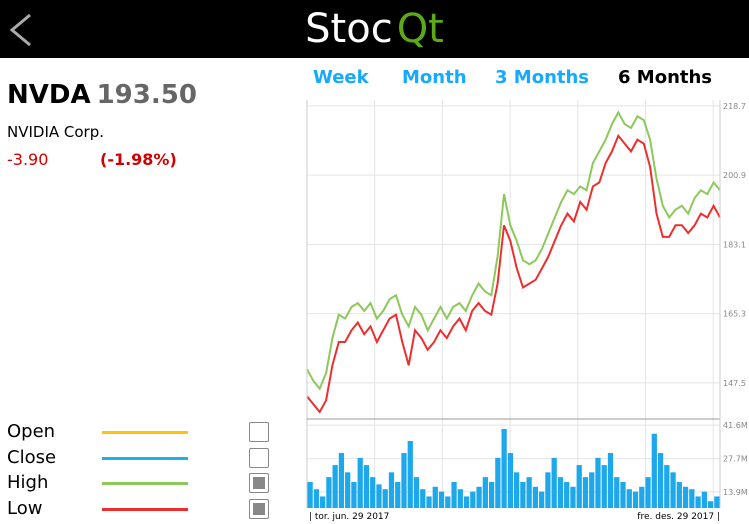 The height and width of the screenshot is (524, 749). Describe the element at coordinates (28, 482) in the screenshot. I see `legend-label: High` at that location.